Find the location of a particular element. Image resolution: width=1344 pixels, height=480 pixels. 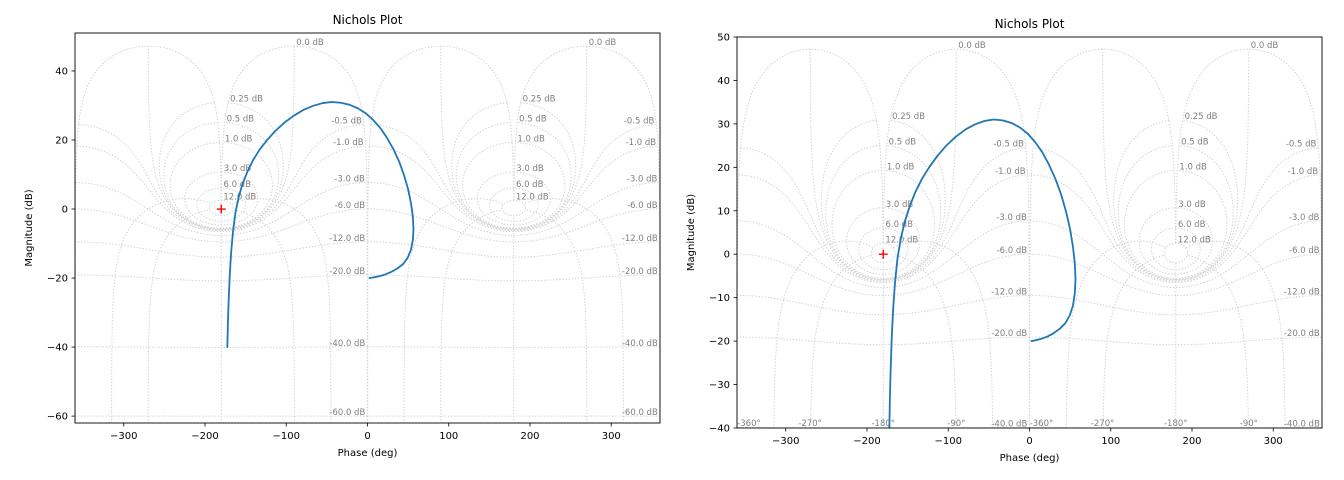

y-tick-label: −10 is located at coordinates (719, 298).